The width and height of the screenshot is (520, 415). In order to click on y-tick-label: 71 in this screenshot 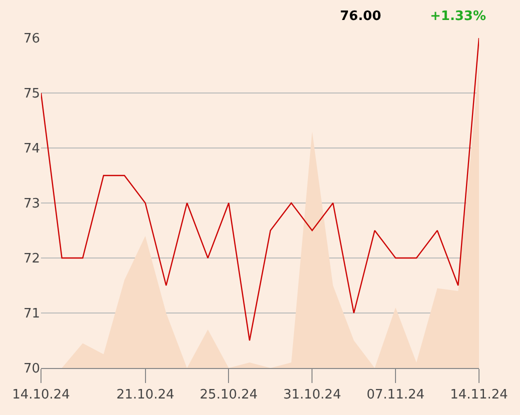, I will do `click(31, 314)`.